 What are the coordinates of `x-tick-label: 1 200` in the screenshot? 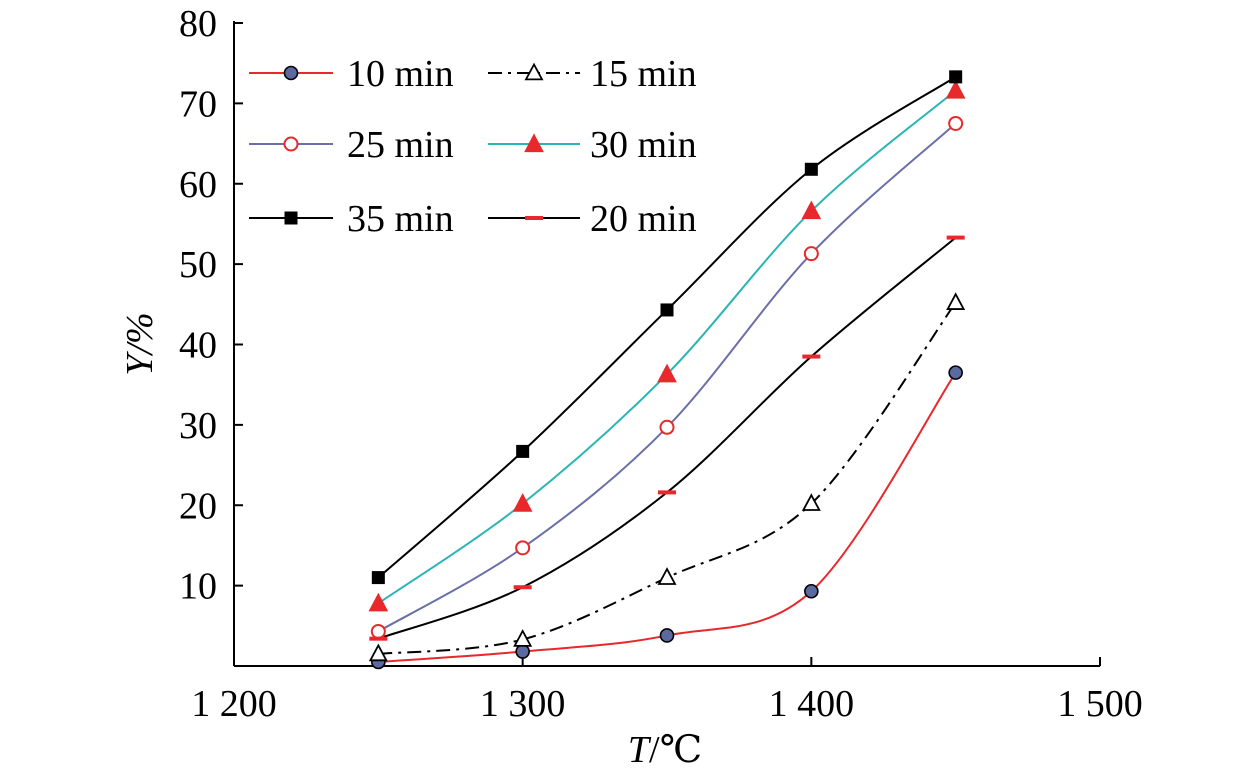 It's located at (234, 704).